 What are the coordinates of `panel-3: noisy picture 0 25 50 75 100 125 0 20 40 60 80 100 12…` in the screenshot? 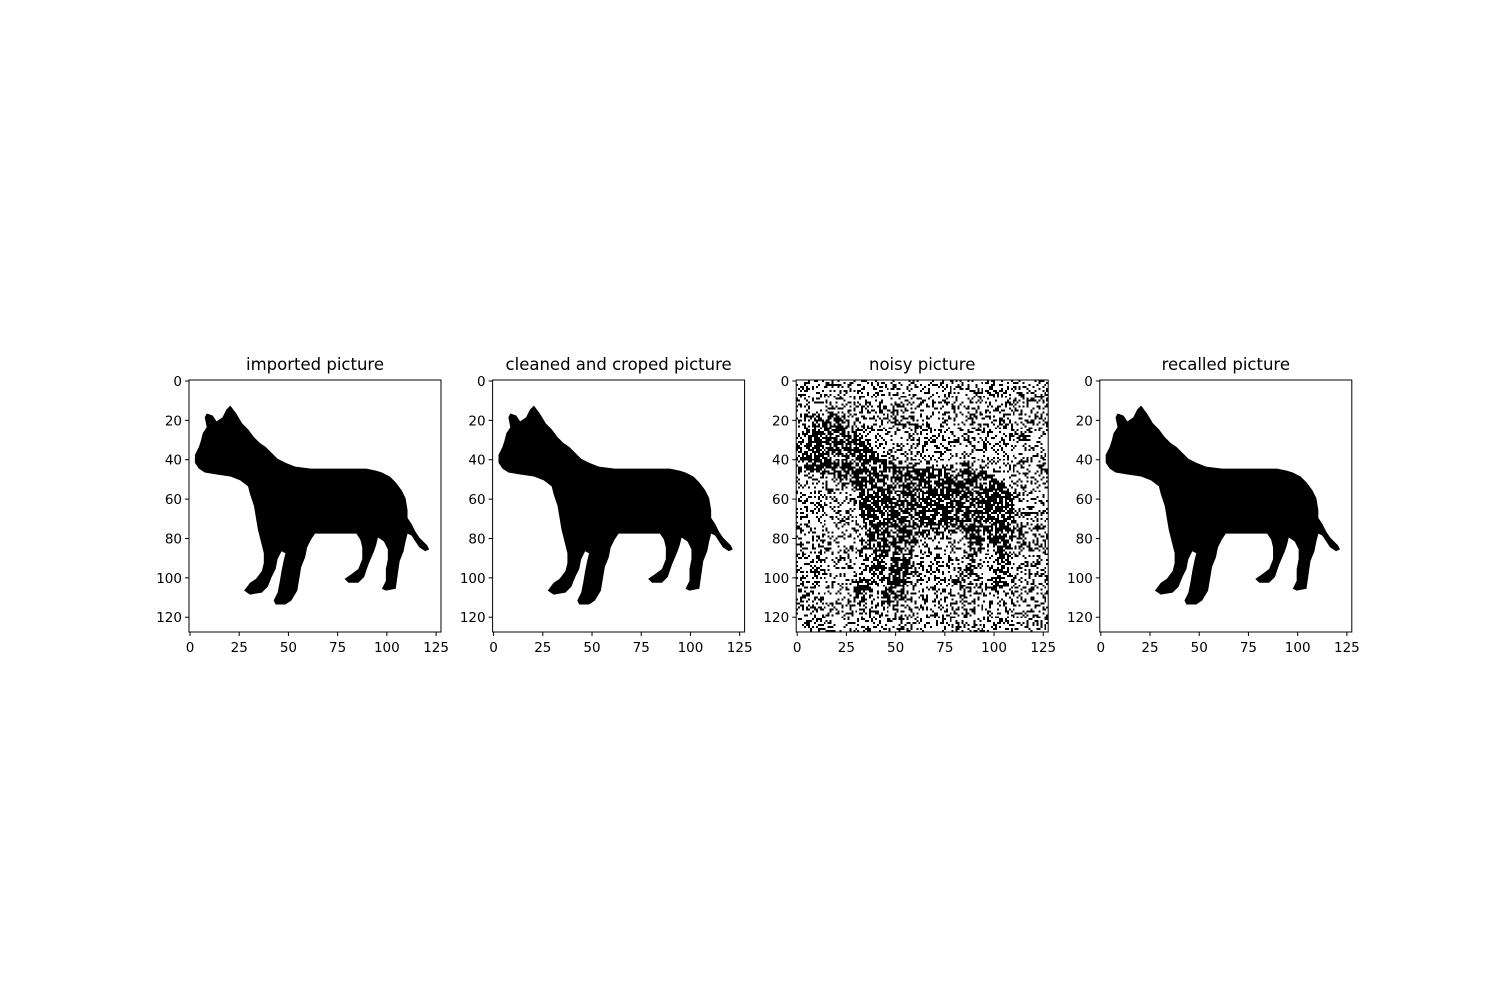 It's located at (909, 505).